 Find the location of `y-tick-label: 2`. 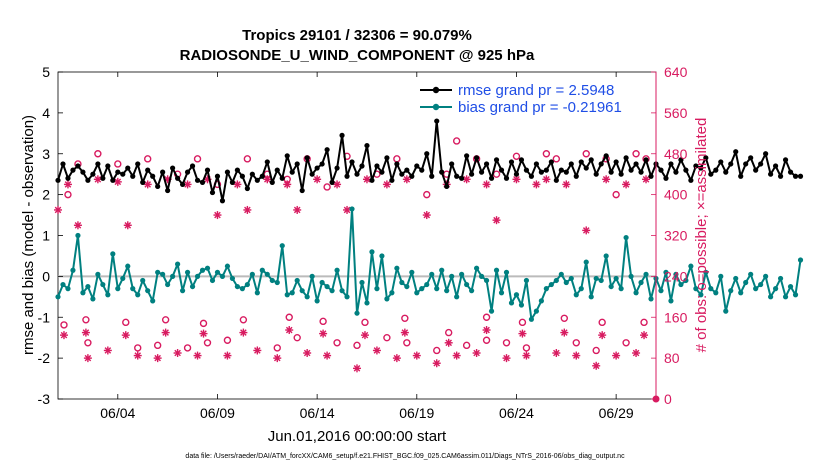

y-tick-label: 2 is located at coordinates (46, 195).